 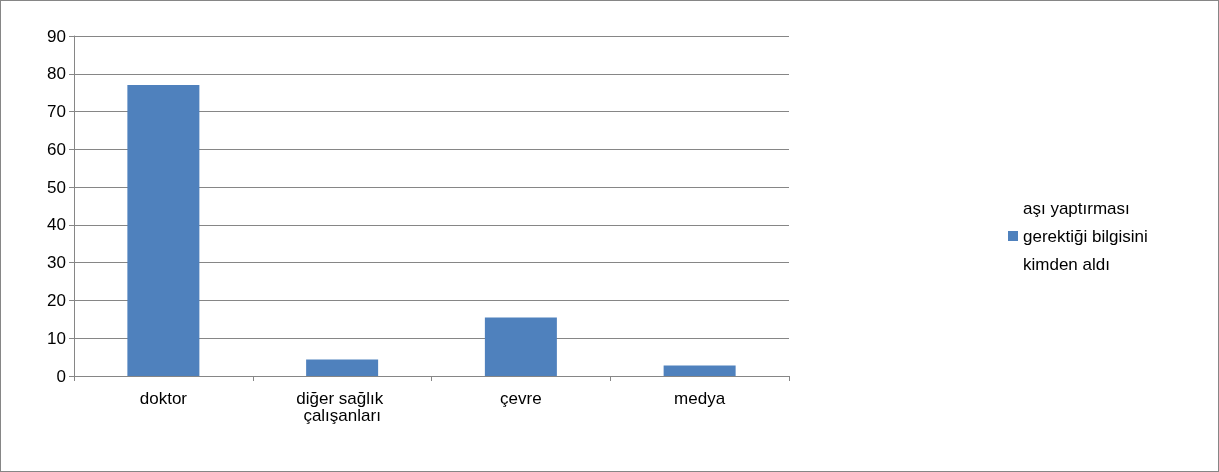 What do you see at coordinates (521, 398) in the screenshot?
I see `x-tick-label: çevre` at bounding box center [521, 398].